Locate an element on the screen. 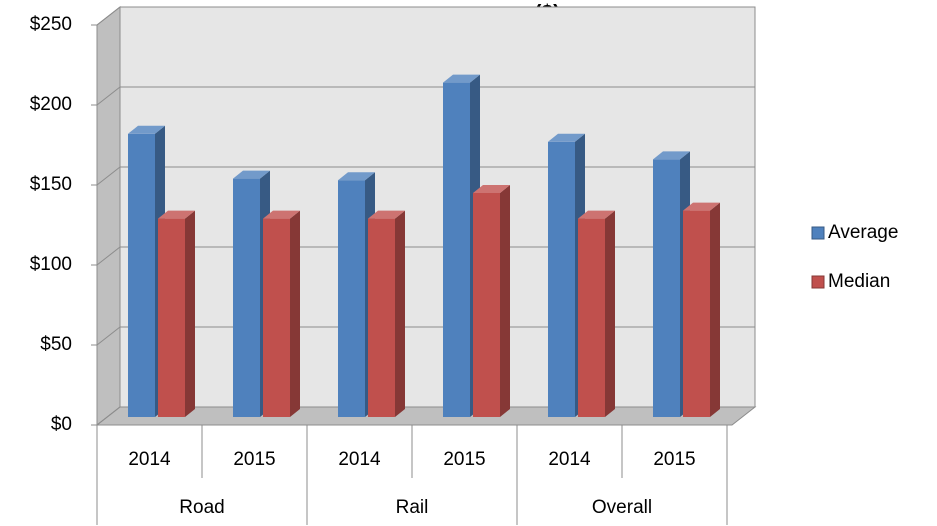  legend-label: Median is located at coordinates (859, 281).